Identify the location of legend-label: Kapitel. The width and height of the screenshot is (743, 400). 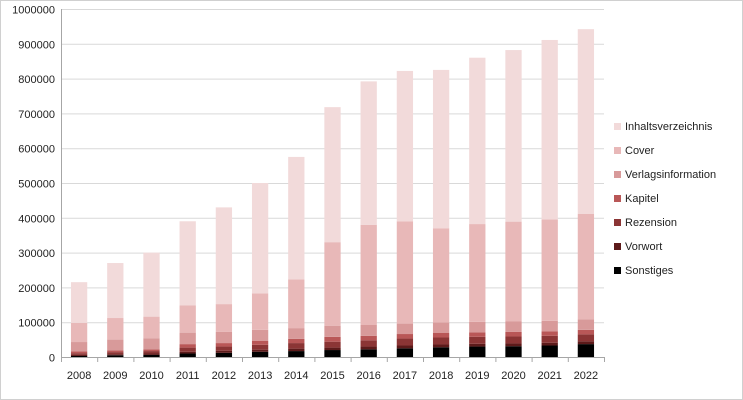
(642, 199).